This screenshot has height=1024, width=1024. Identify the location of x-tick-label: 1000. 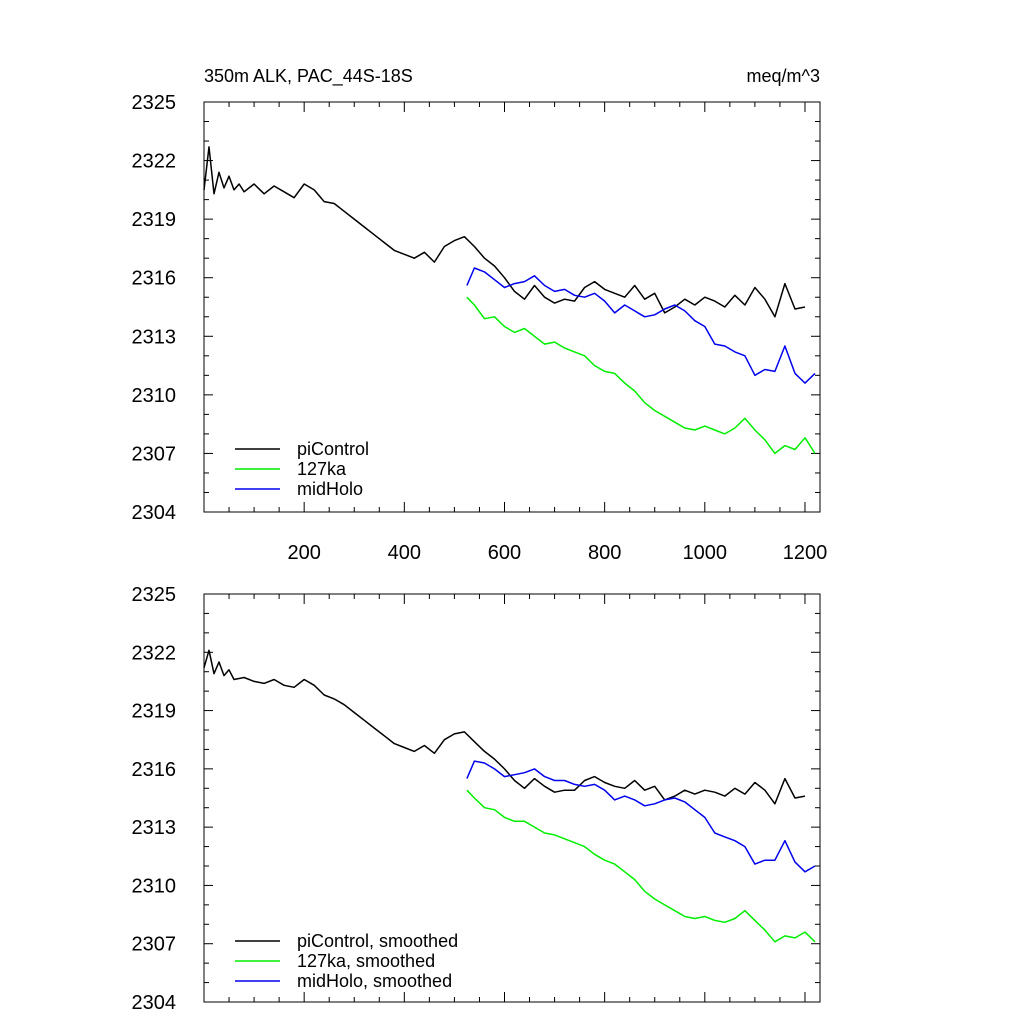
(705, 553).